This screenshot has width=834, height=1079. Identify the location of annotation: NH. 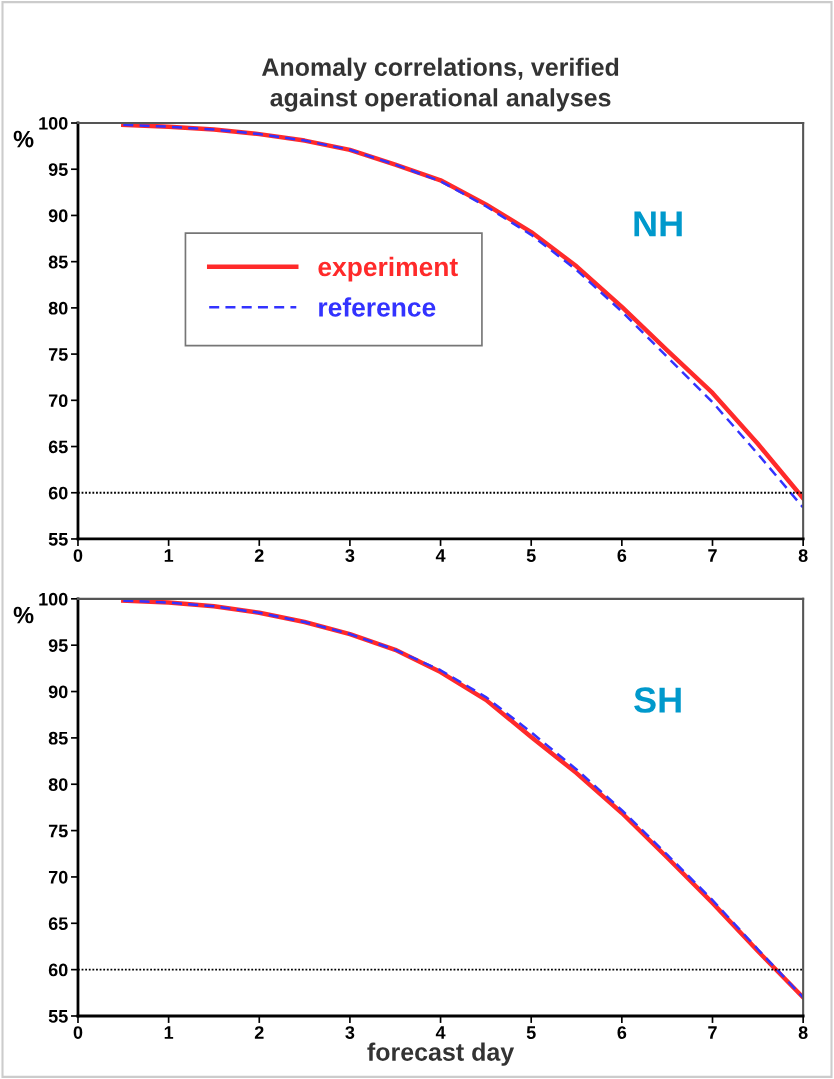
(658, 224).